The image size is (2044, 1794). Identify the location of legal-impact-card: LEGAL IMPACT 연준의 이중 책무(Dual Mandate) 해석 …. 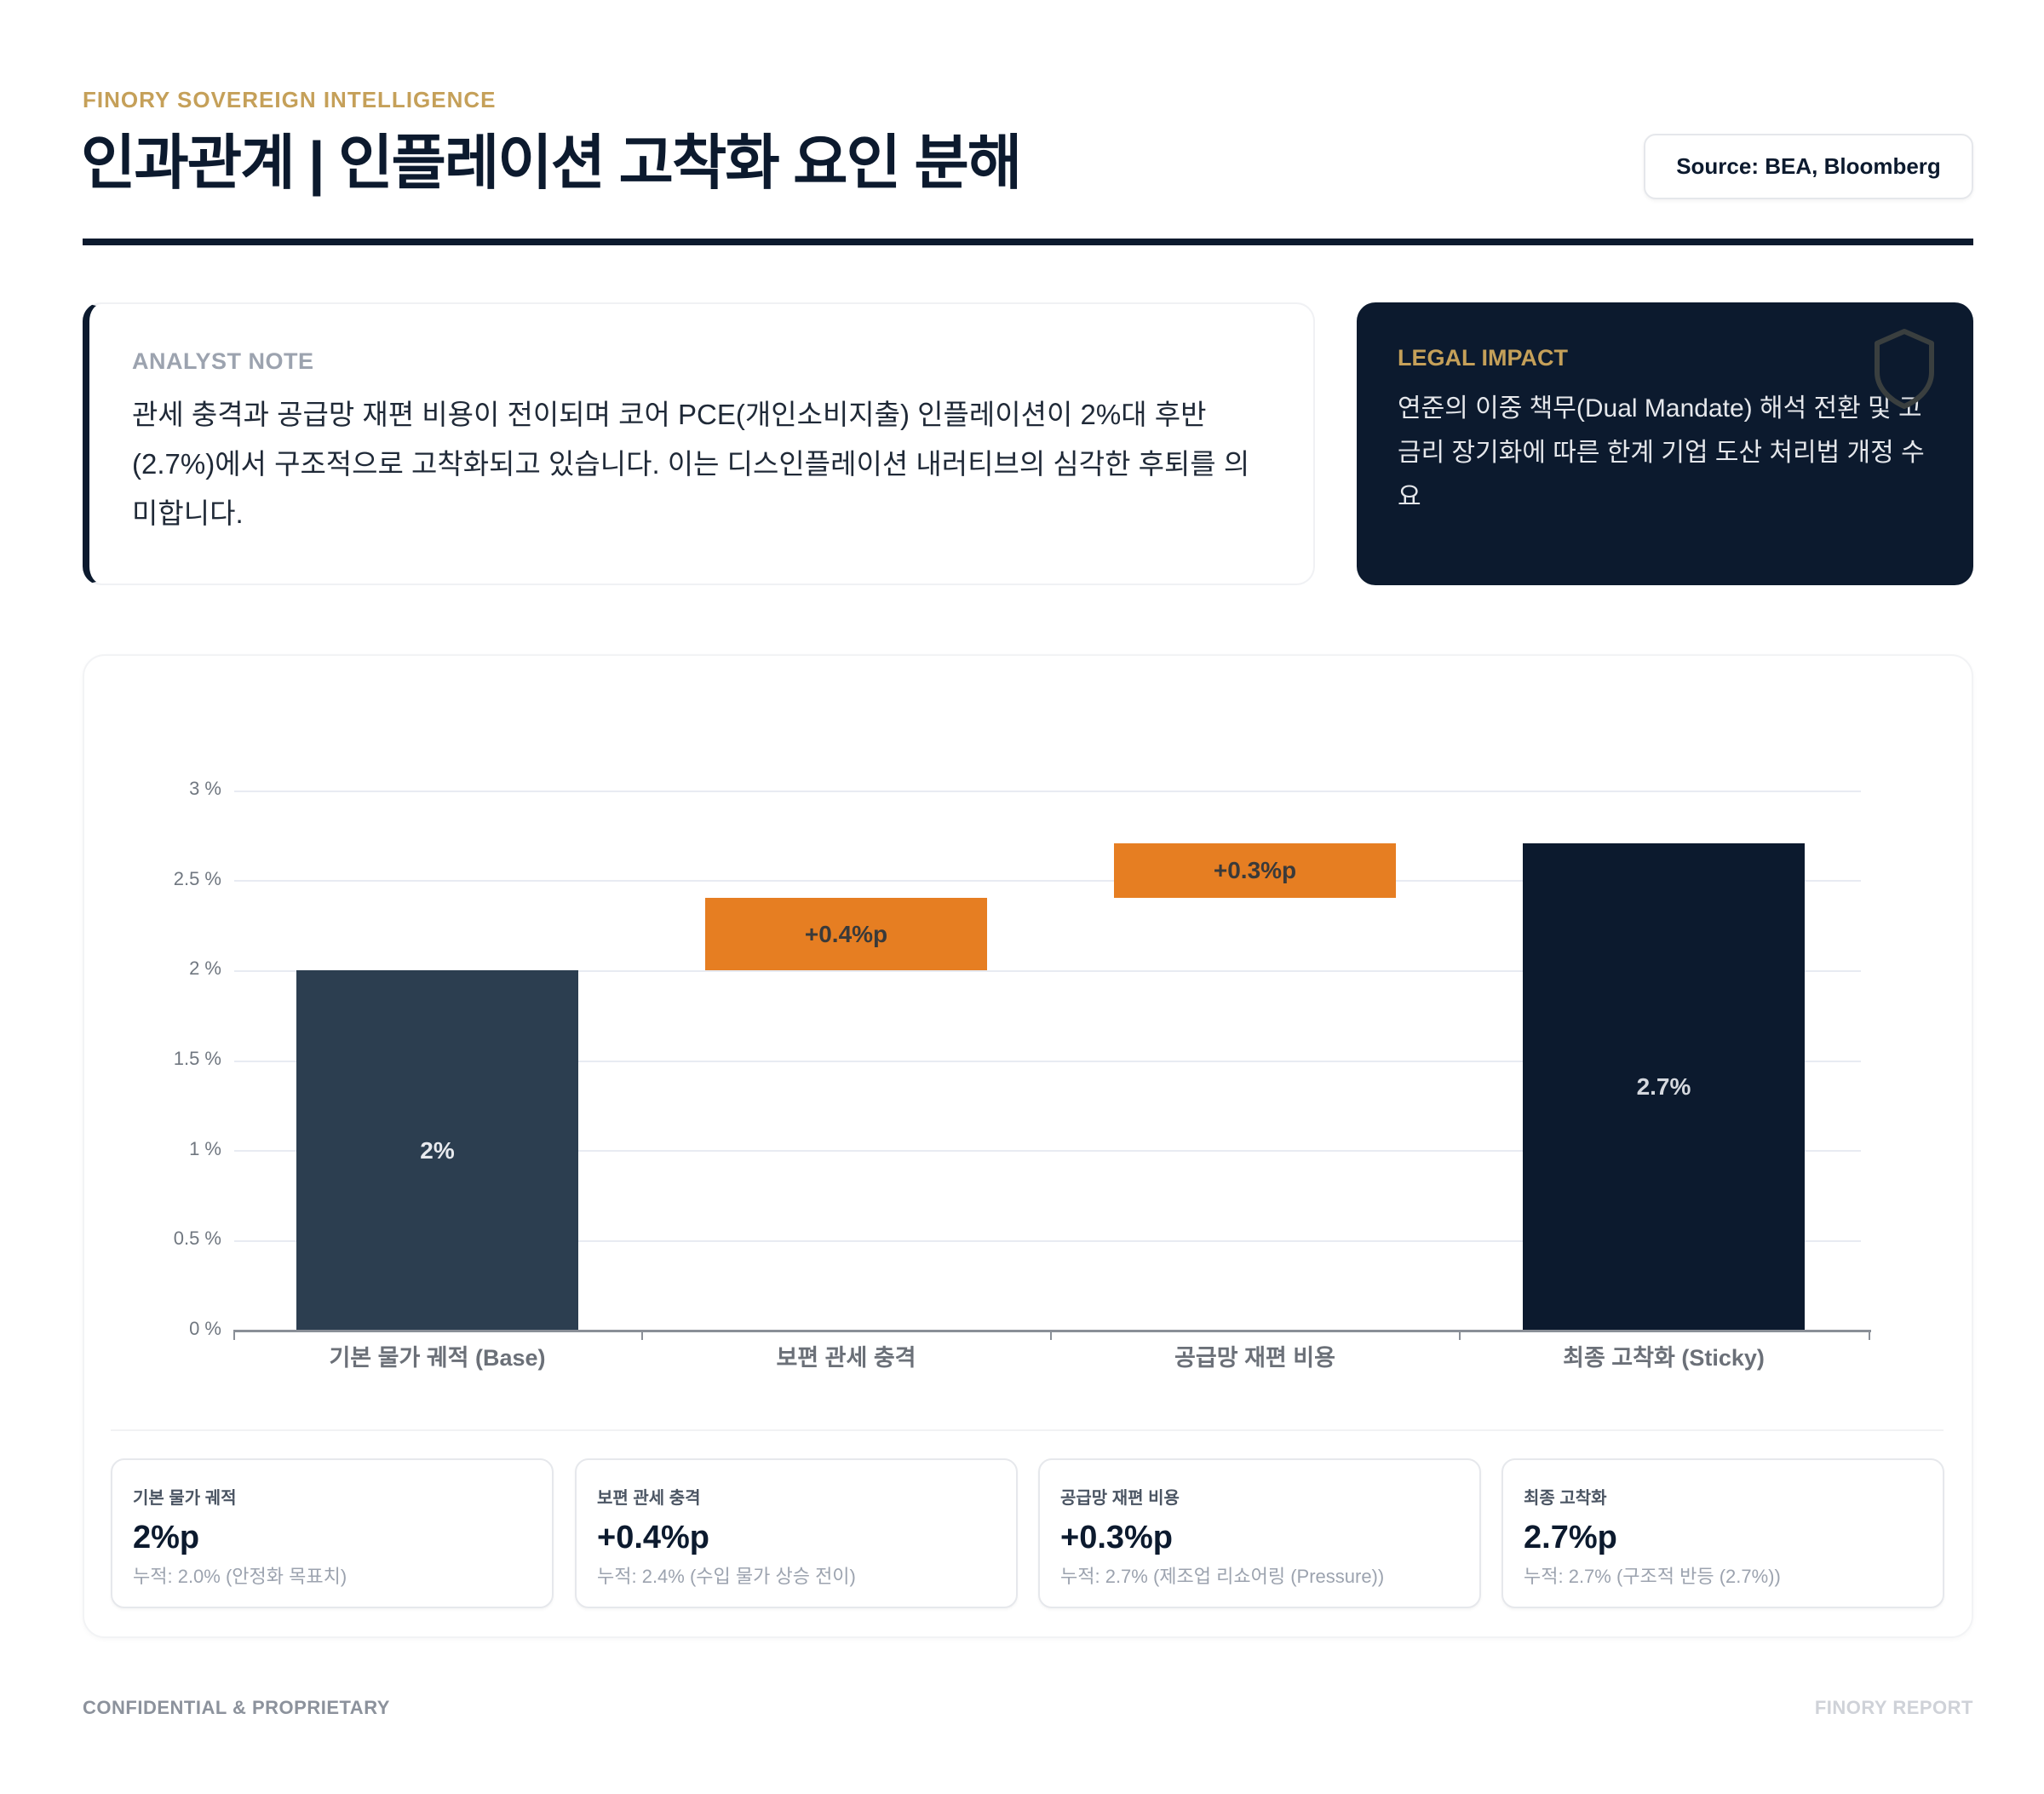
(1665, 444).